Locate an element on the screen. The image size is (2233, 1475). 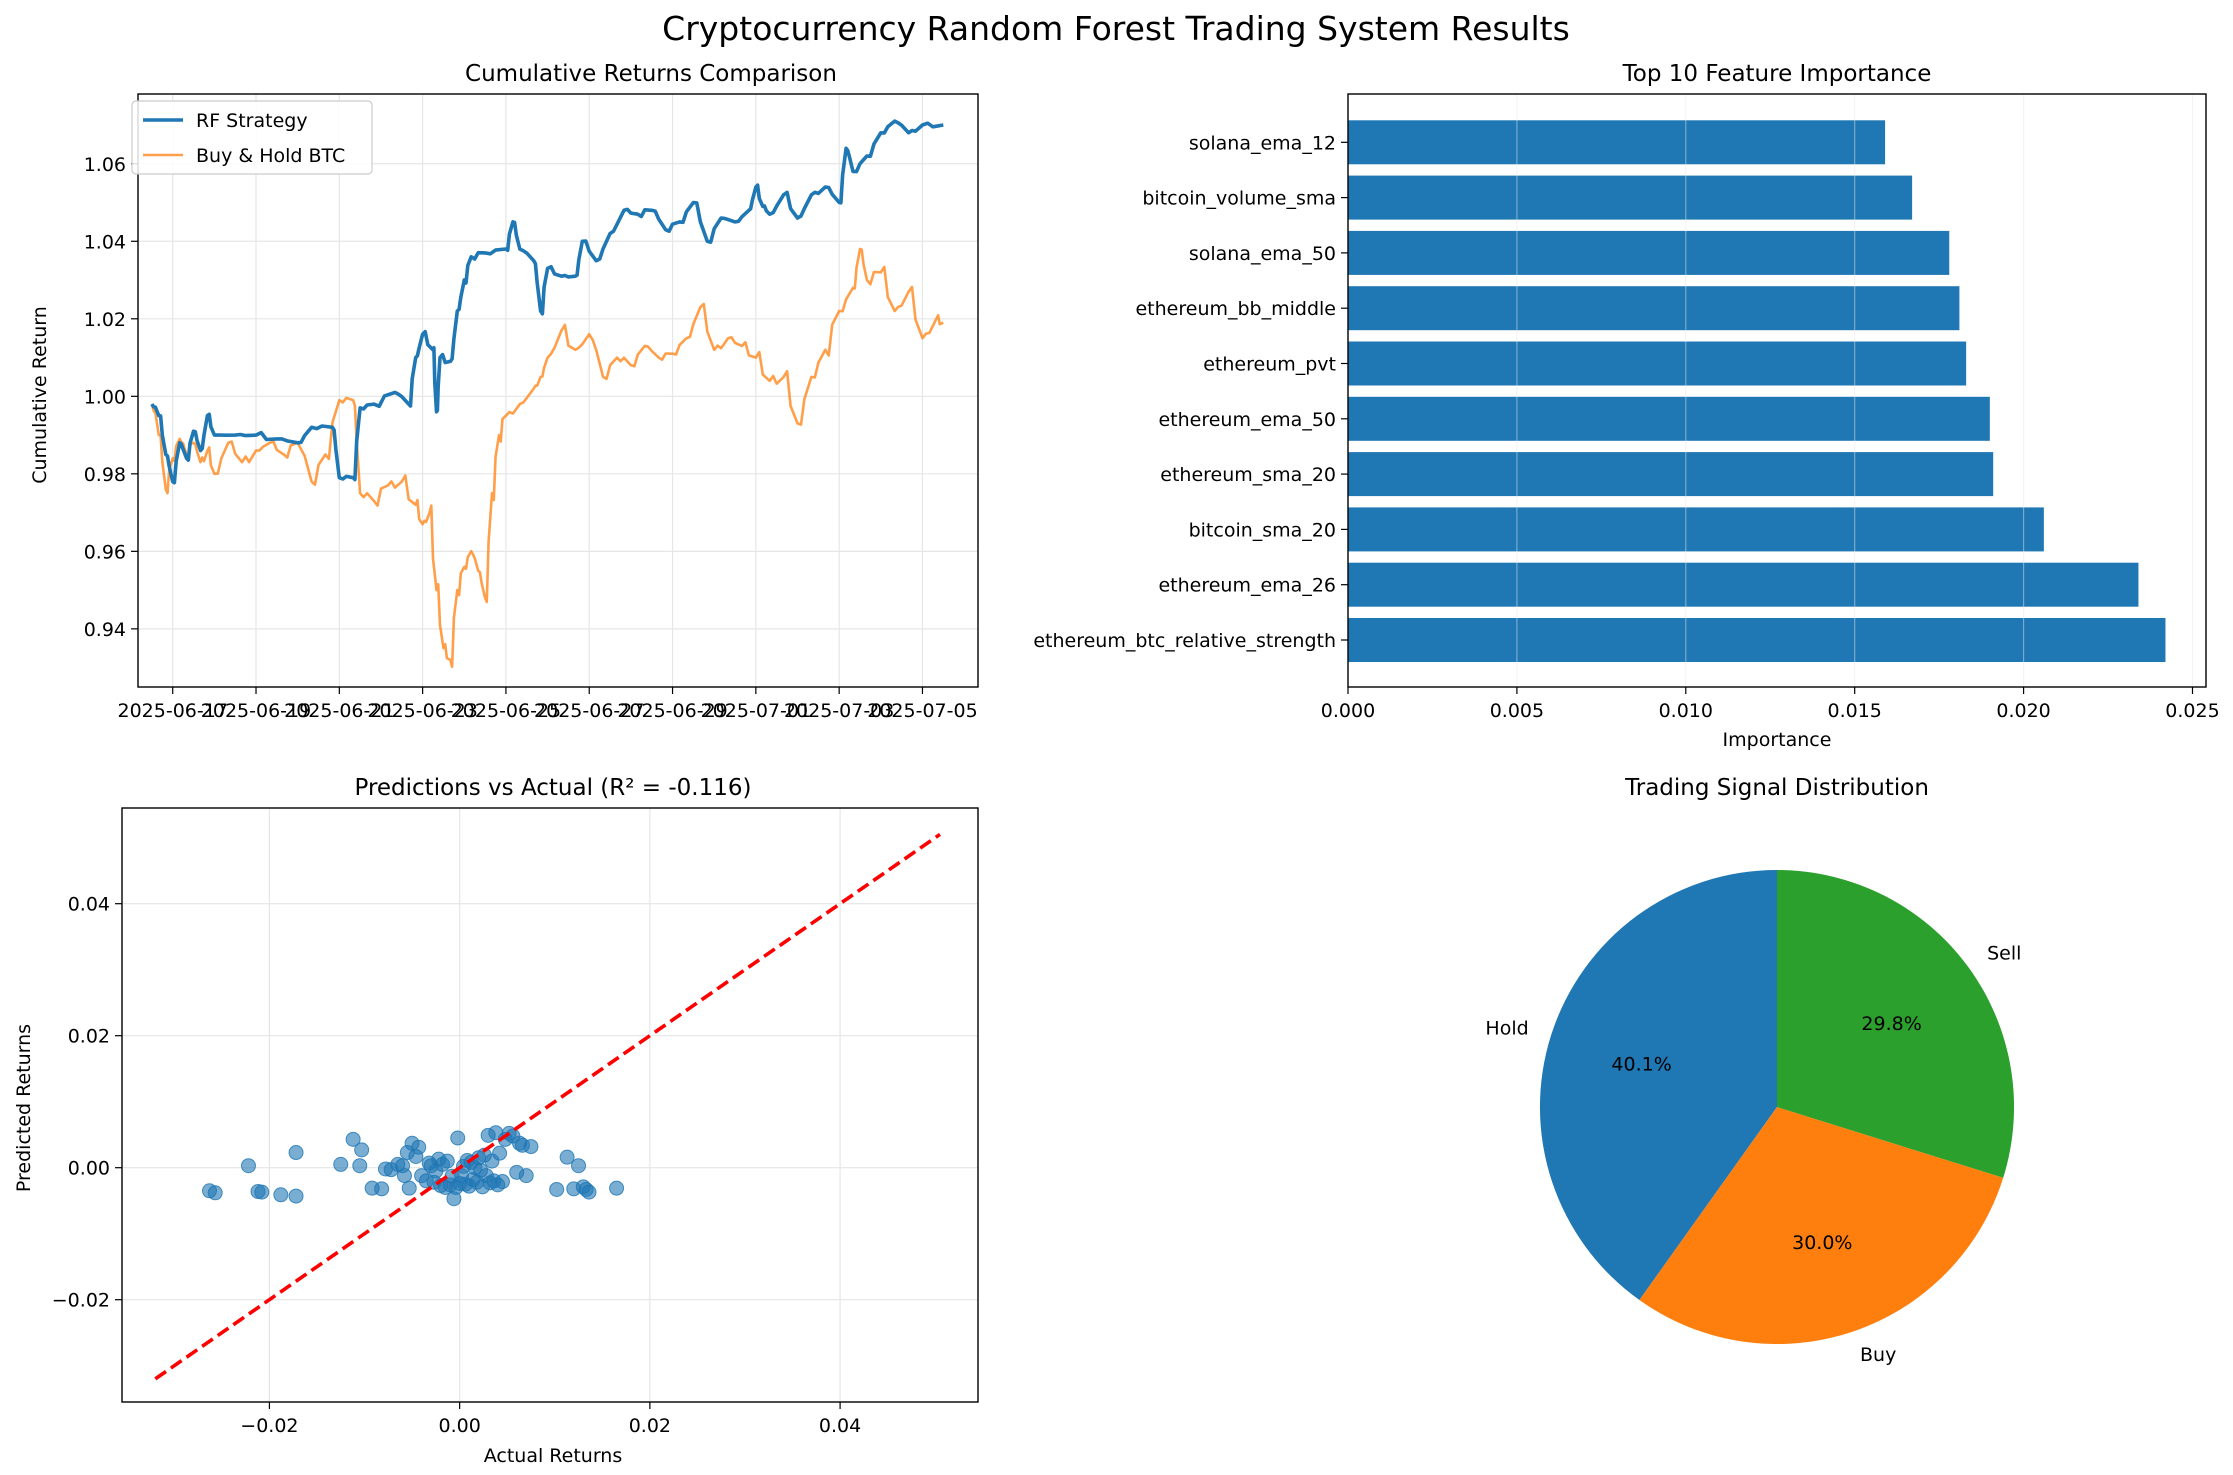
cumulative-returns-legend: RF Strategy Buy & Hold BTC is located at coordinates (252, 137).